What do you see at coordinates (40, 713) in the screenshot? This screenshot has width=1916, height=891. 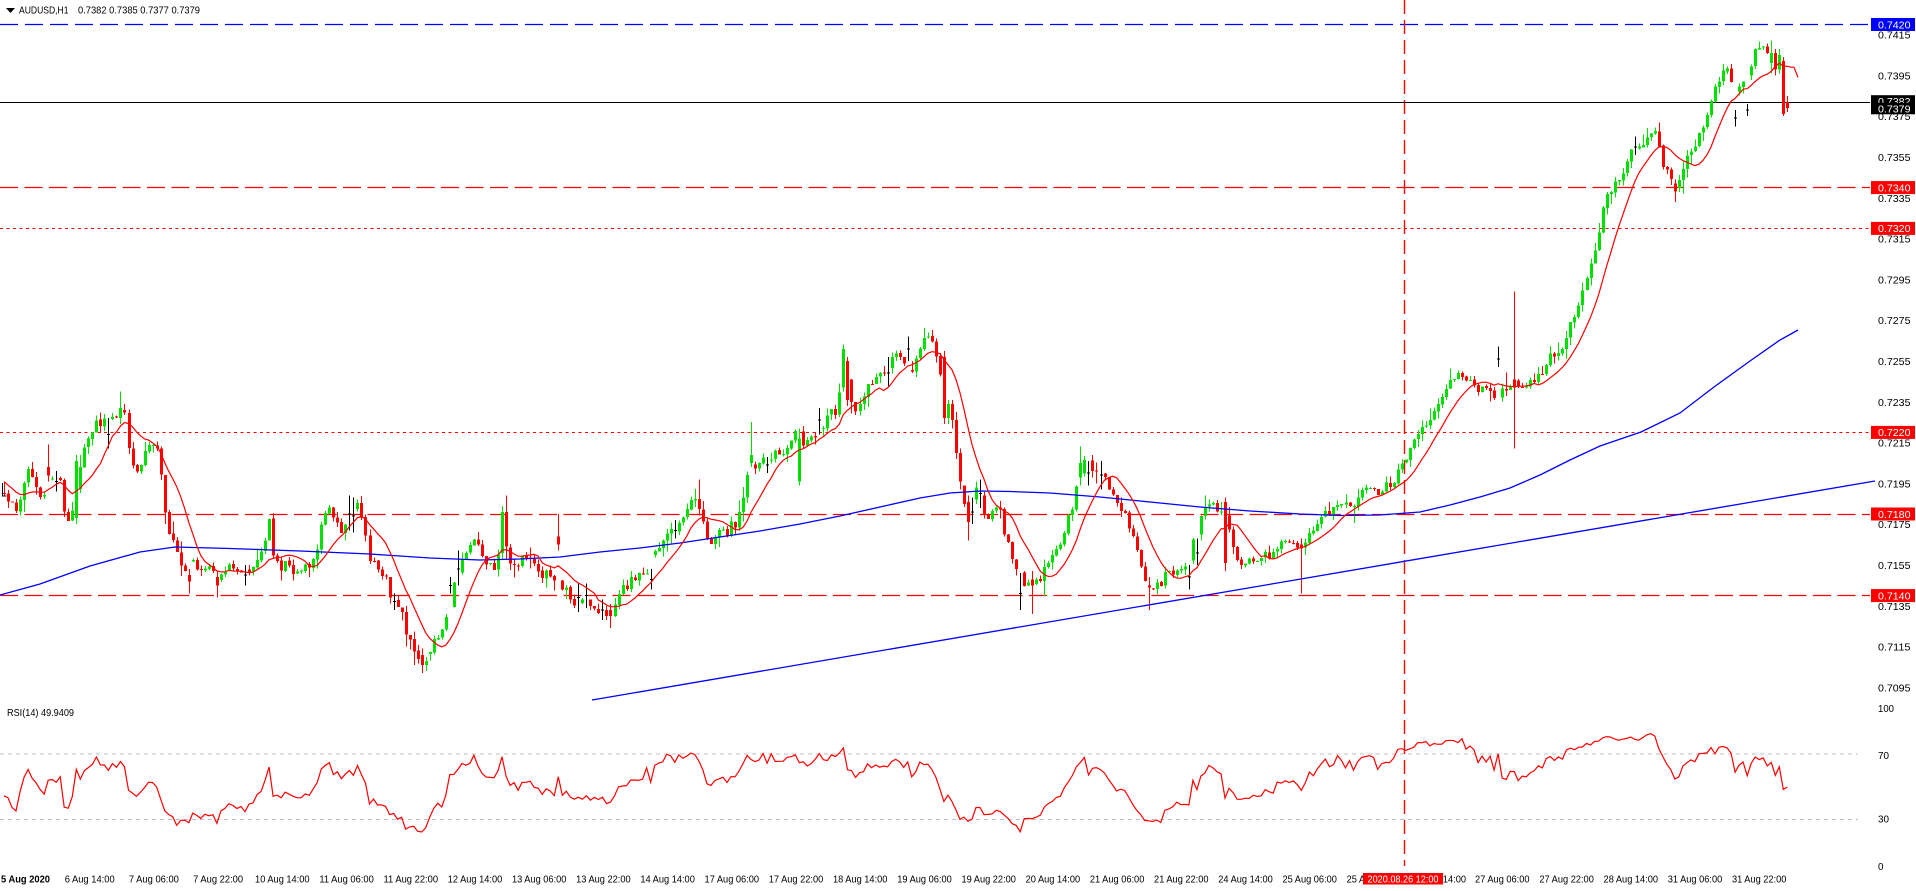 I see `svg-text: RSI(14) 49.9409` at bounding box center [40, 713].